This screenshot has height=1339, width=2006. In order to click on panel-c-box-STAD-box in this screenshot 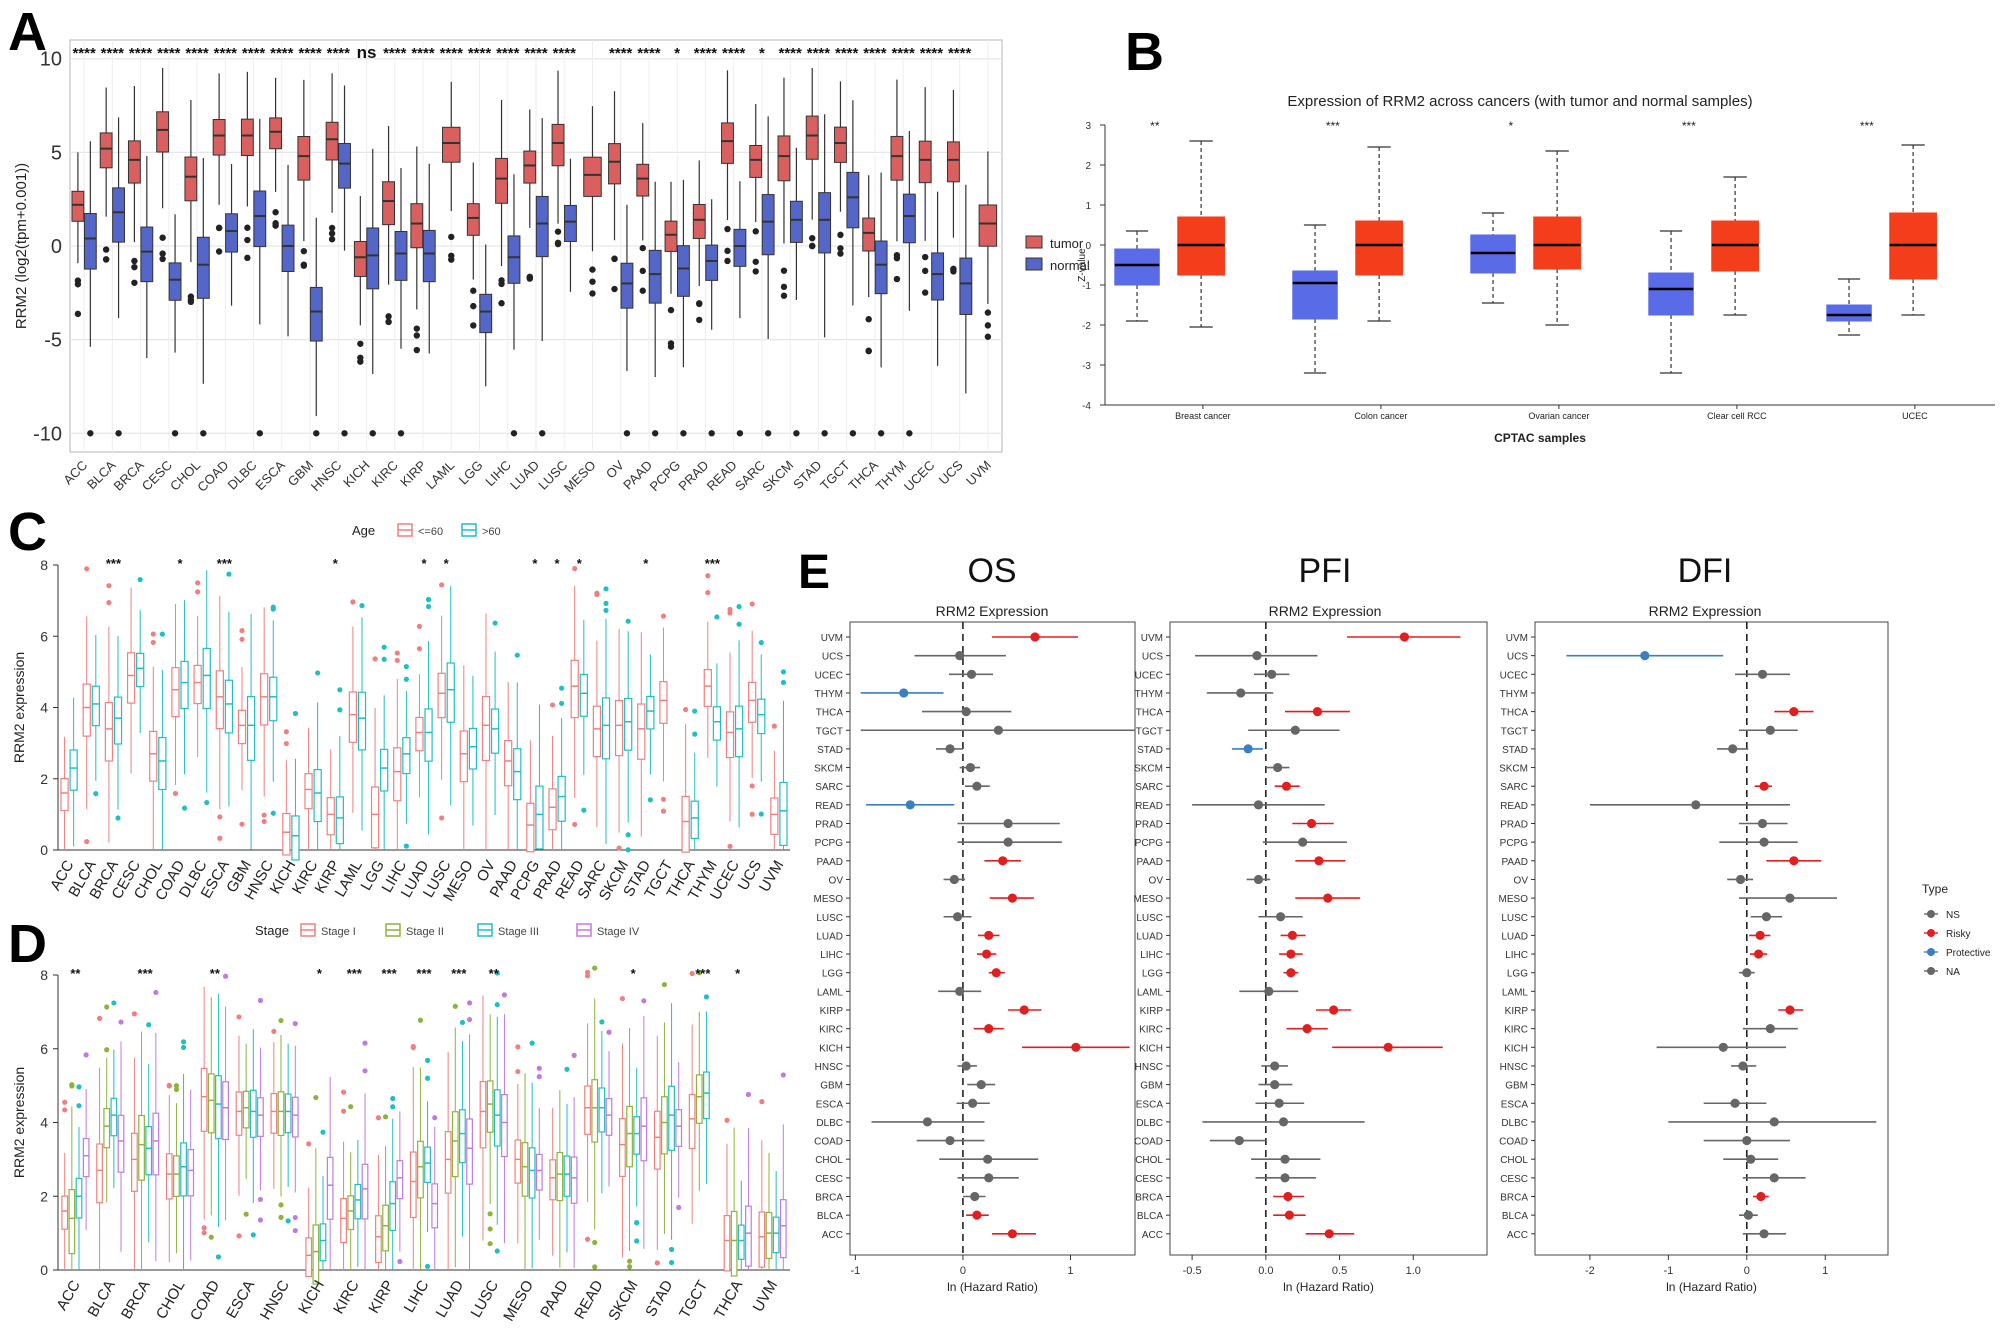, I will do `click(650, 712)`.